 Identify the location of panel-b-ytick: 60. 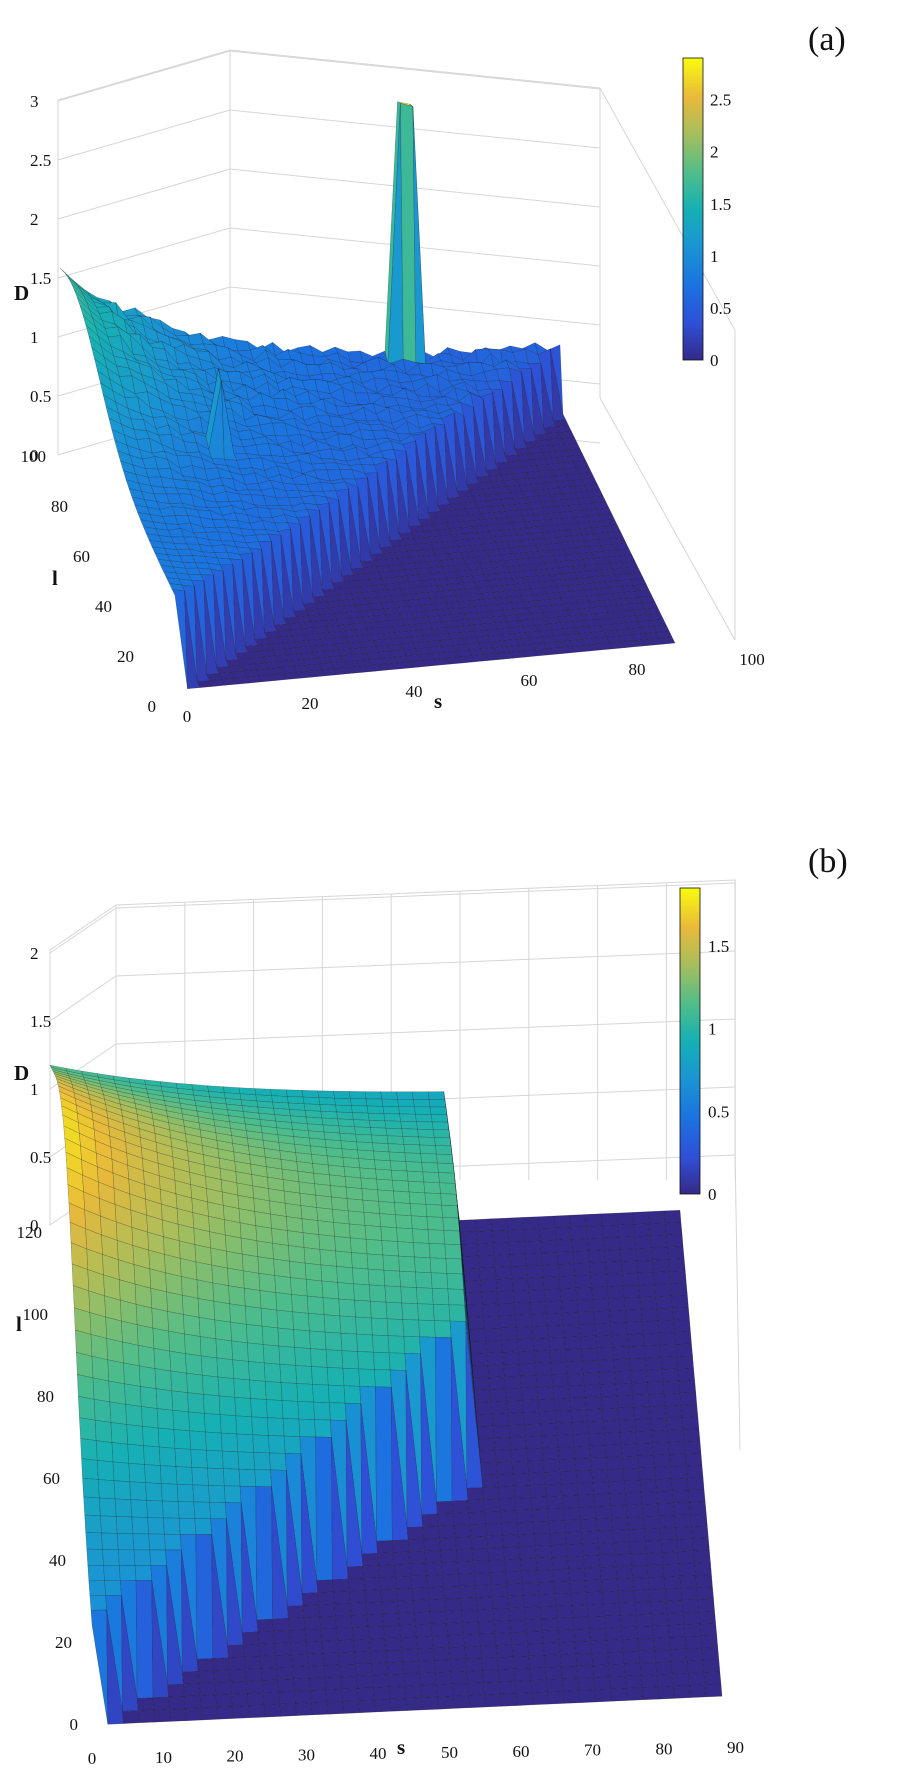
(51, 1478).